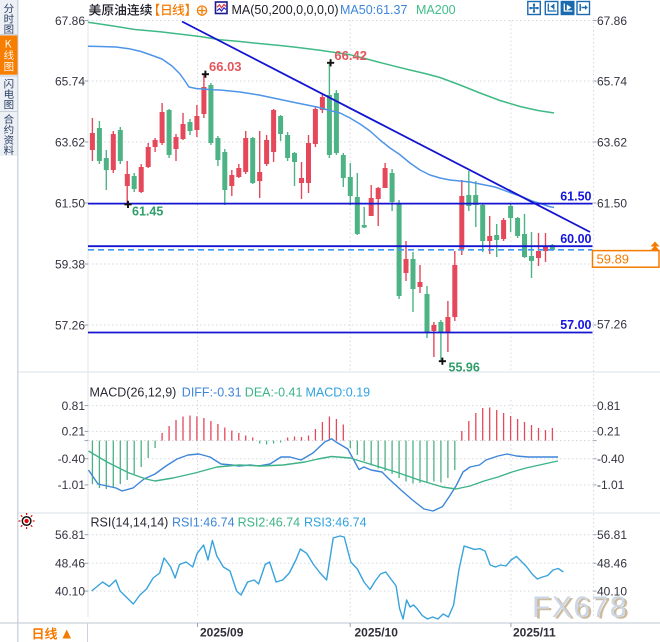  I want to click on svg-text: MA(50,200,0,0,0,0), so click(285, 10).